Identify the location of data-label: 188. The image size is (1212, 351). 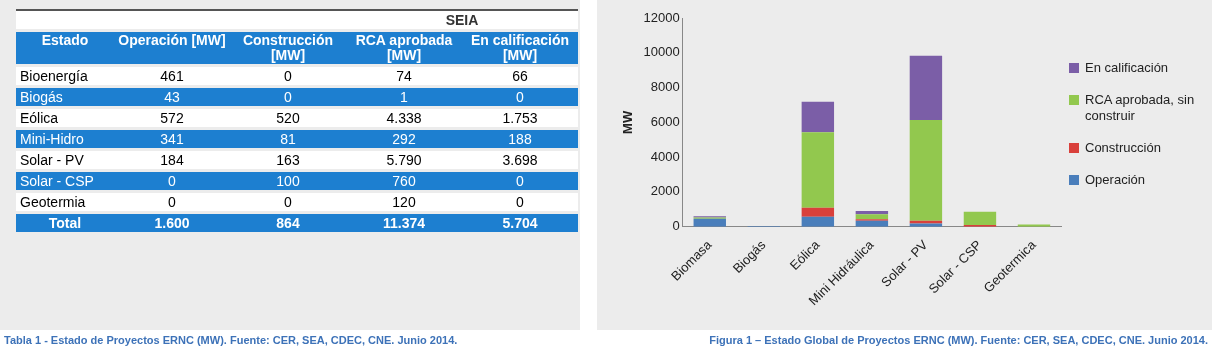
(520, 139).